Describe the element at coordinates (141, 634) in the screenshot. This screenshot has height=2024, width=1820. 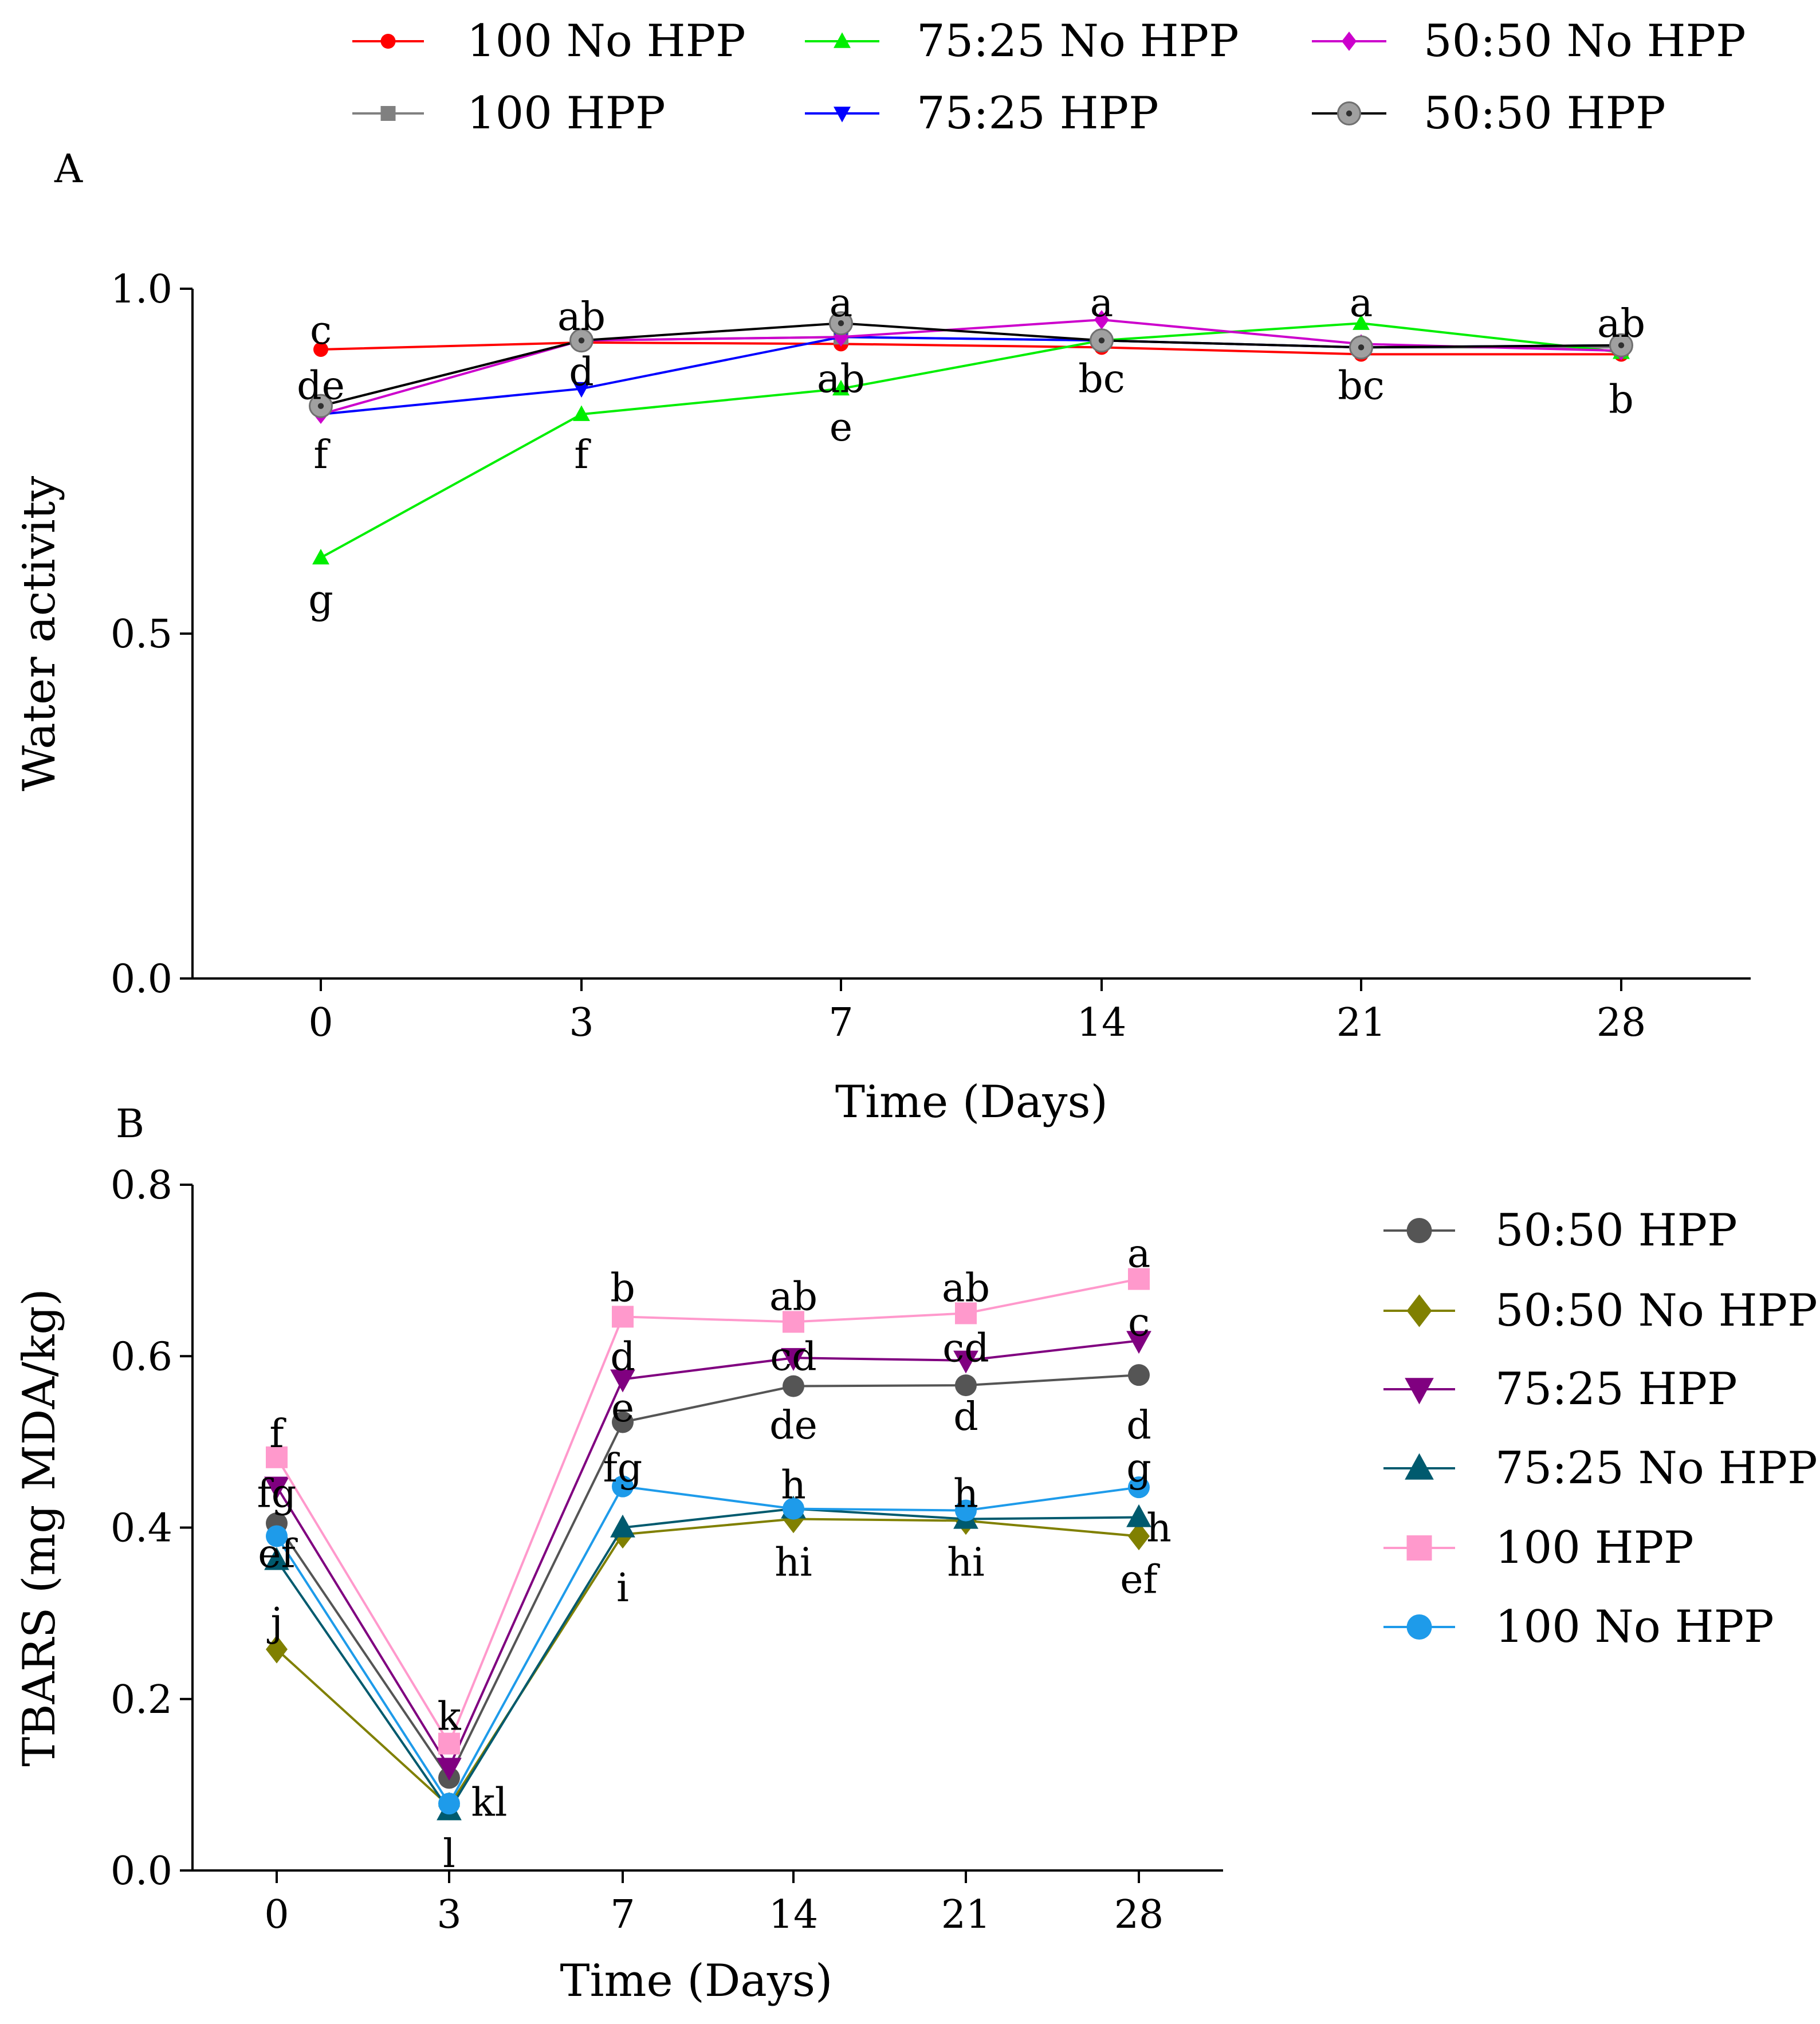
I see `panel-a-ytick-label: 0.5` at that location.